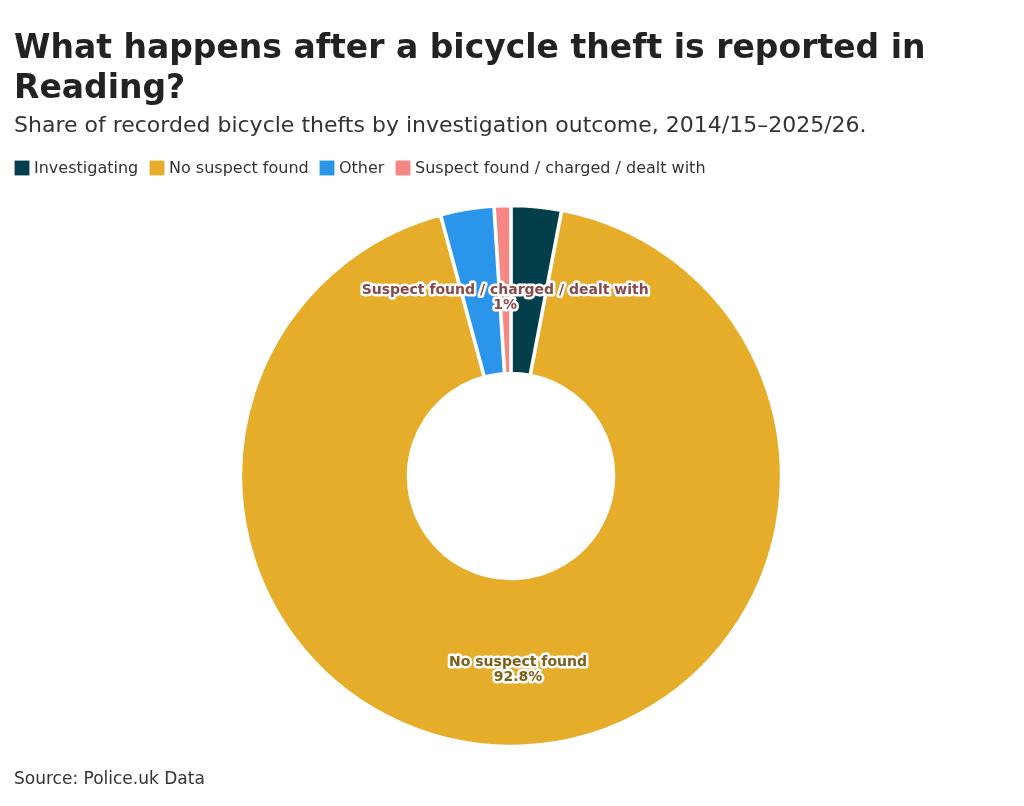 Image resolution: width=1024 pixels, height=806 pixels. What do you see at coordinates (239, 167) in the screenshot?
I see `legend-label: No suspect found` at bounding box center [239, 167].